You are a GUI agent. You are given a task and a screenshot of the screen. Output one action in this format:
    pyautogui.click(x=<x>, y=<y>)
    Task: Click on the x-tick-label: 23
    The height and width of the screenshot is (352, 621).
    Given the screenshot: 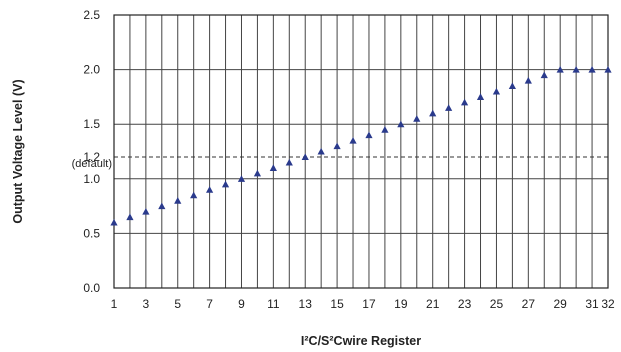 What is the action you would take?
    pyautogui.click(x=465, y=304)
    